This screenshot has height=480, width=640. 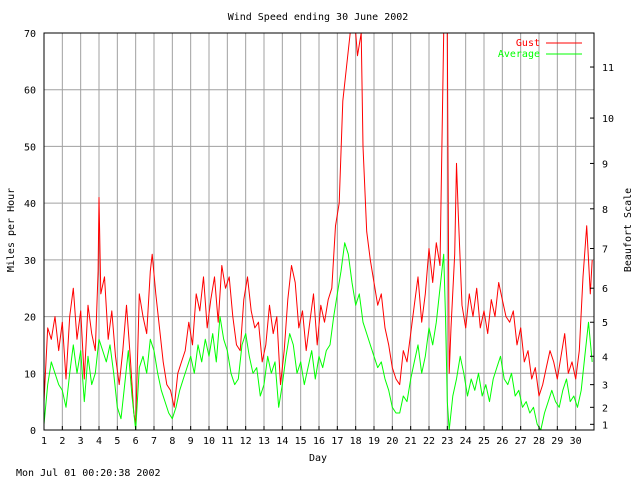 I want to click on beaufort-tick-label: 1, so click(x=605, y=425).